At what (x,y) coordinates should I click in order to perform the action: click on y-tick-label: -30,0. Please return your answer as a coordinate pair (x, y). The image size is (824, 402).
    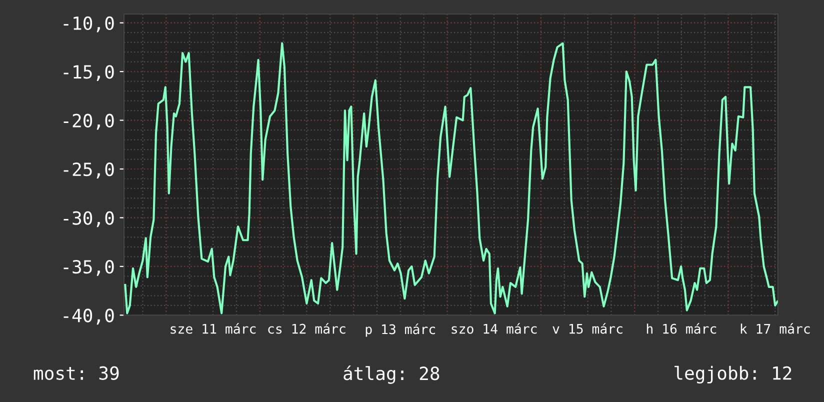
    Looking at the image, I should click on (89, 219).